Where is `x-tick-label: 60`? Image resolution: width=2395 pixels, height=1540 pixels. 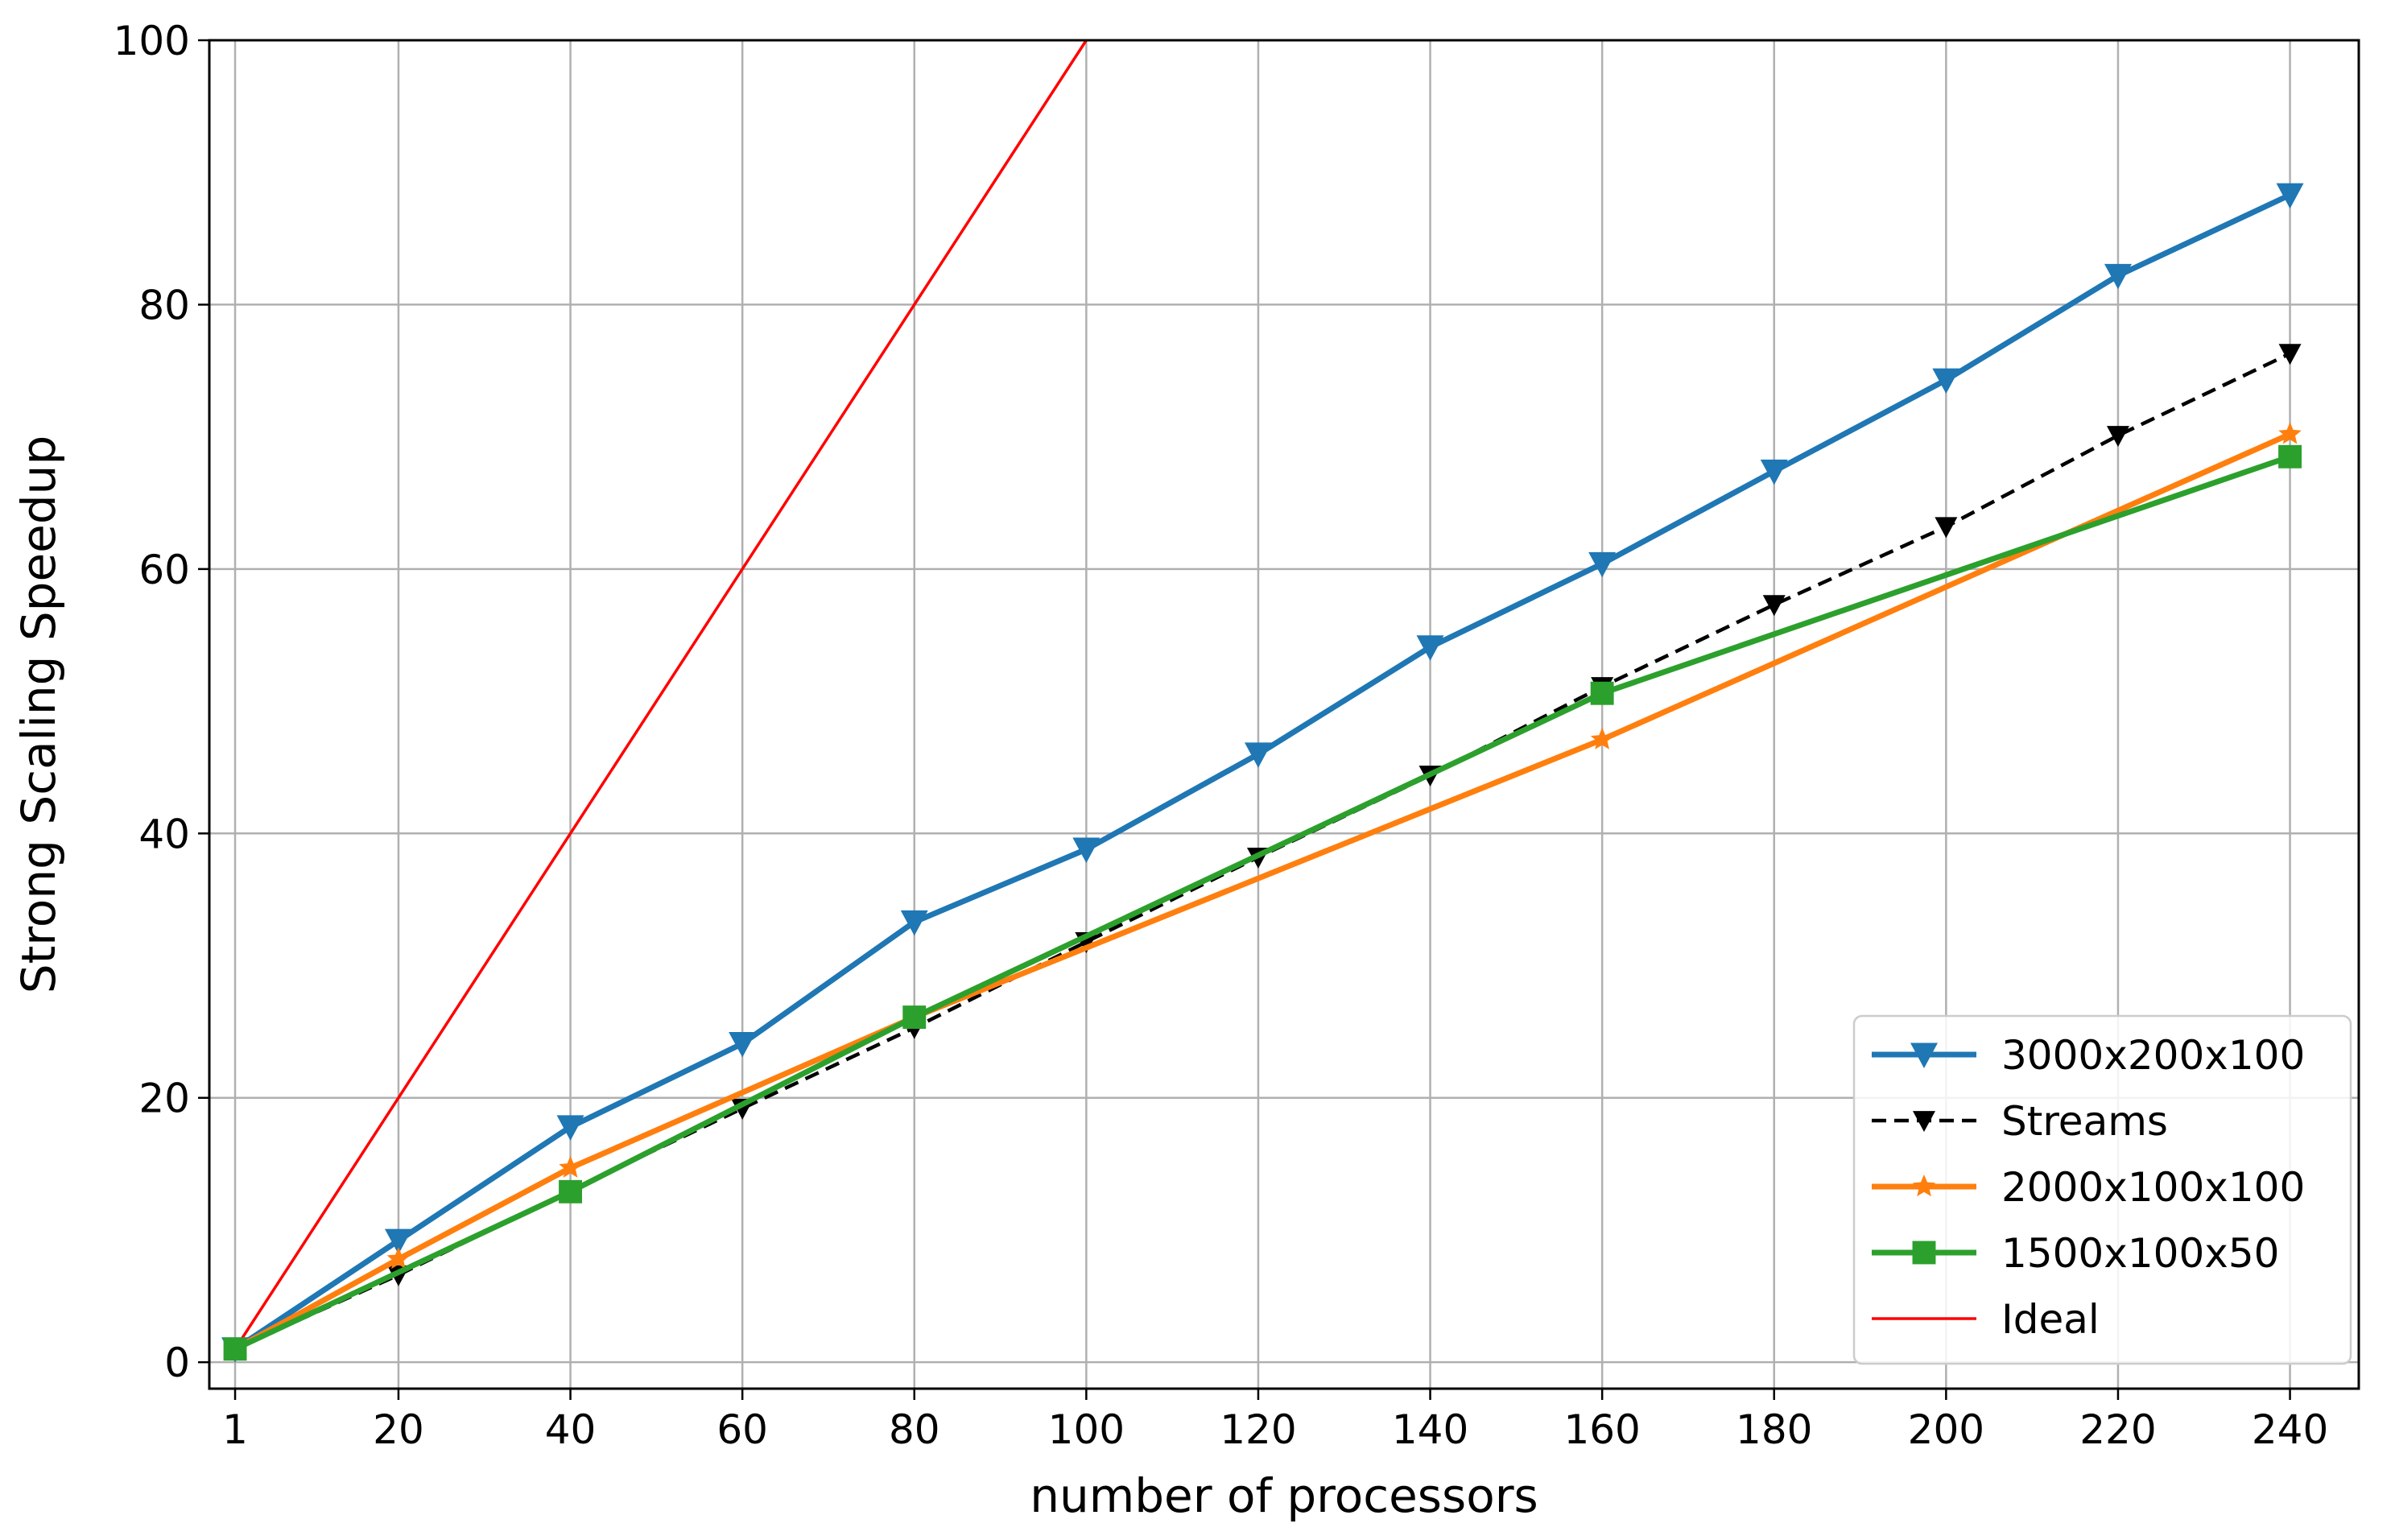
x-tick-label: 60 is located at coordinates (742, 1430).